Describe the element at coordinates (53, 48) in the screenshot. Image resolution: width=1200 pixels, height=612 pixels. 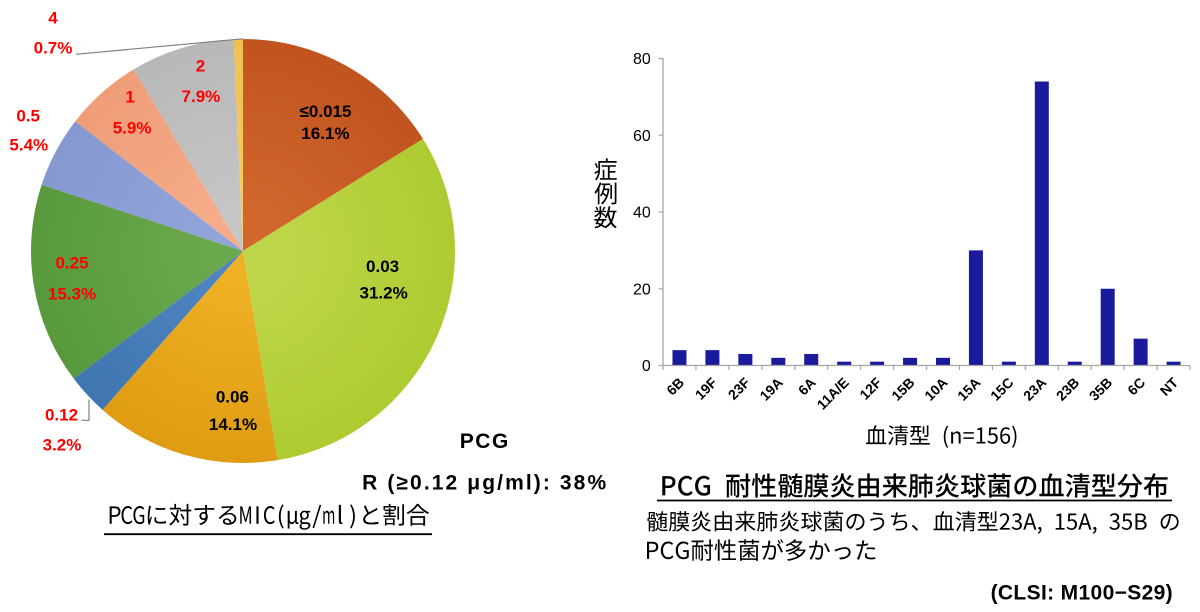
I see `svg-text: 0.7%` at that location.